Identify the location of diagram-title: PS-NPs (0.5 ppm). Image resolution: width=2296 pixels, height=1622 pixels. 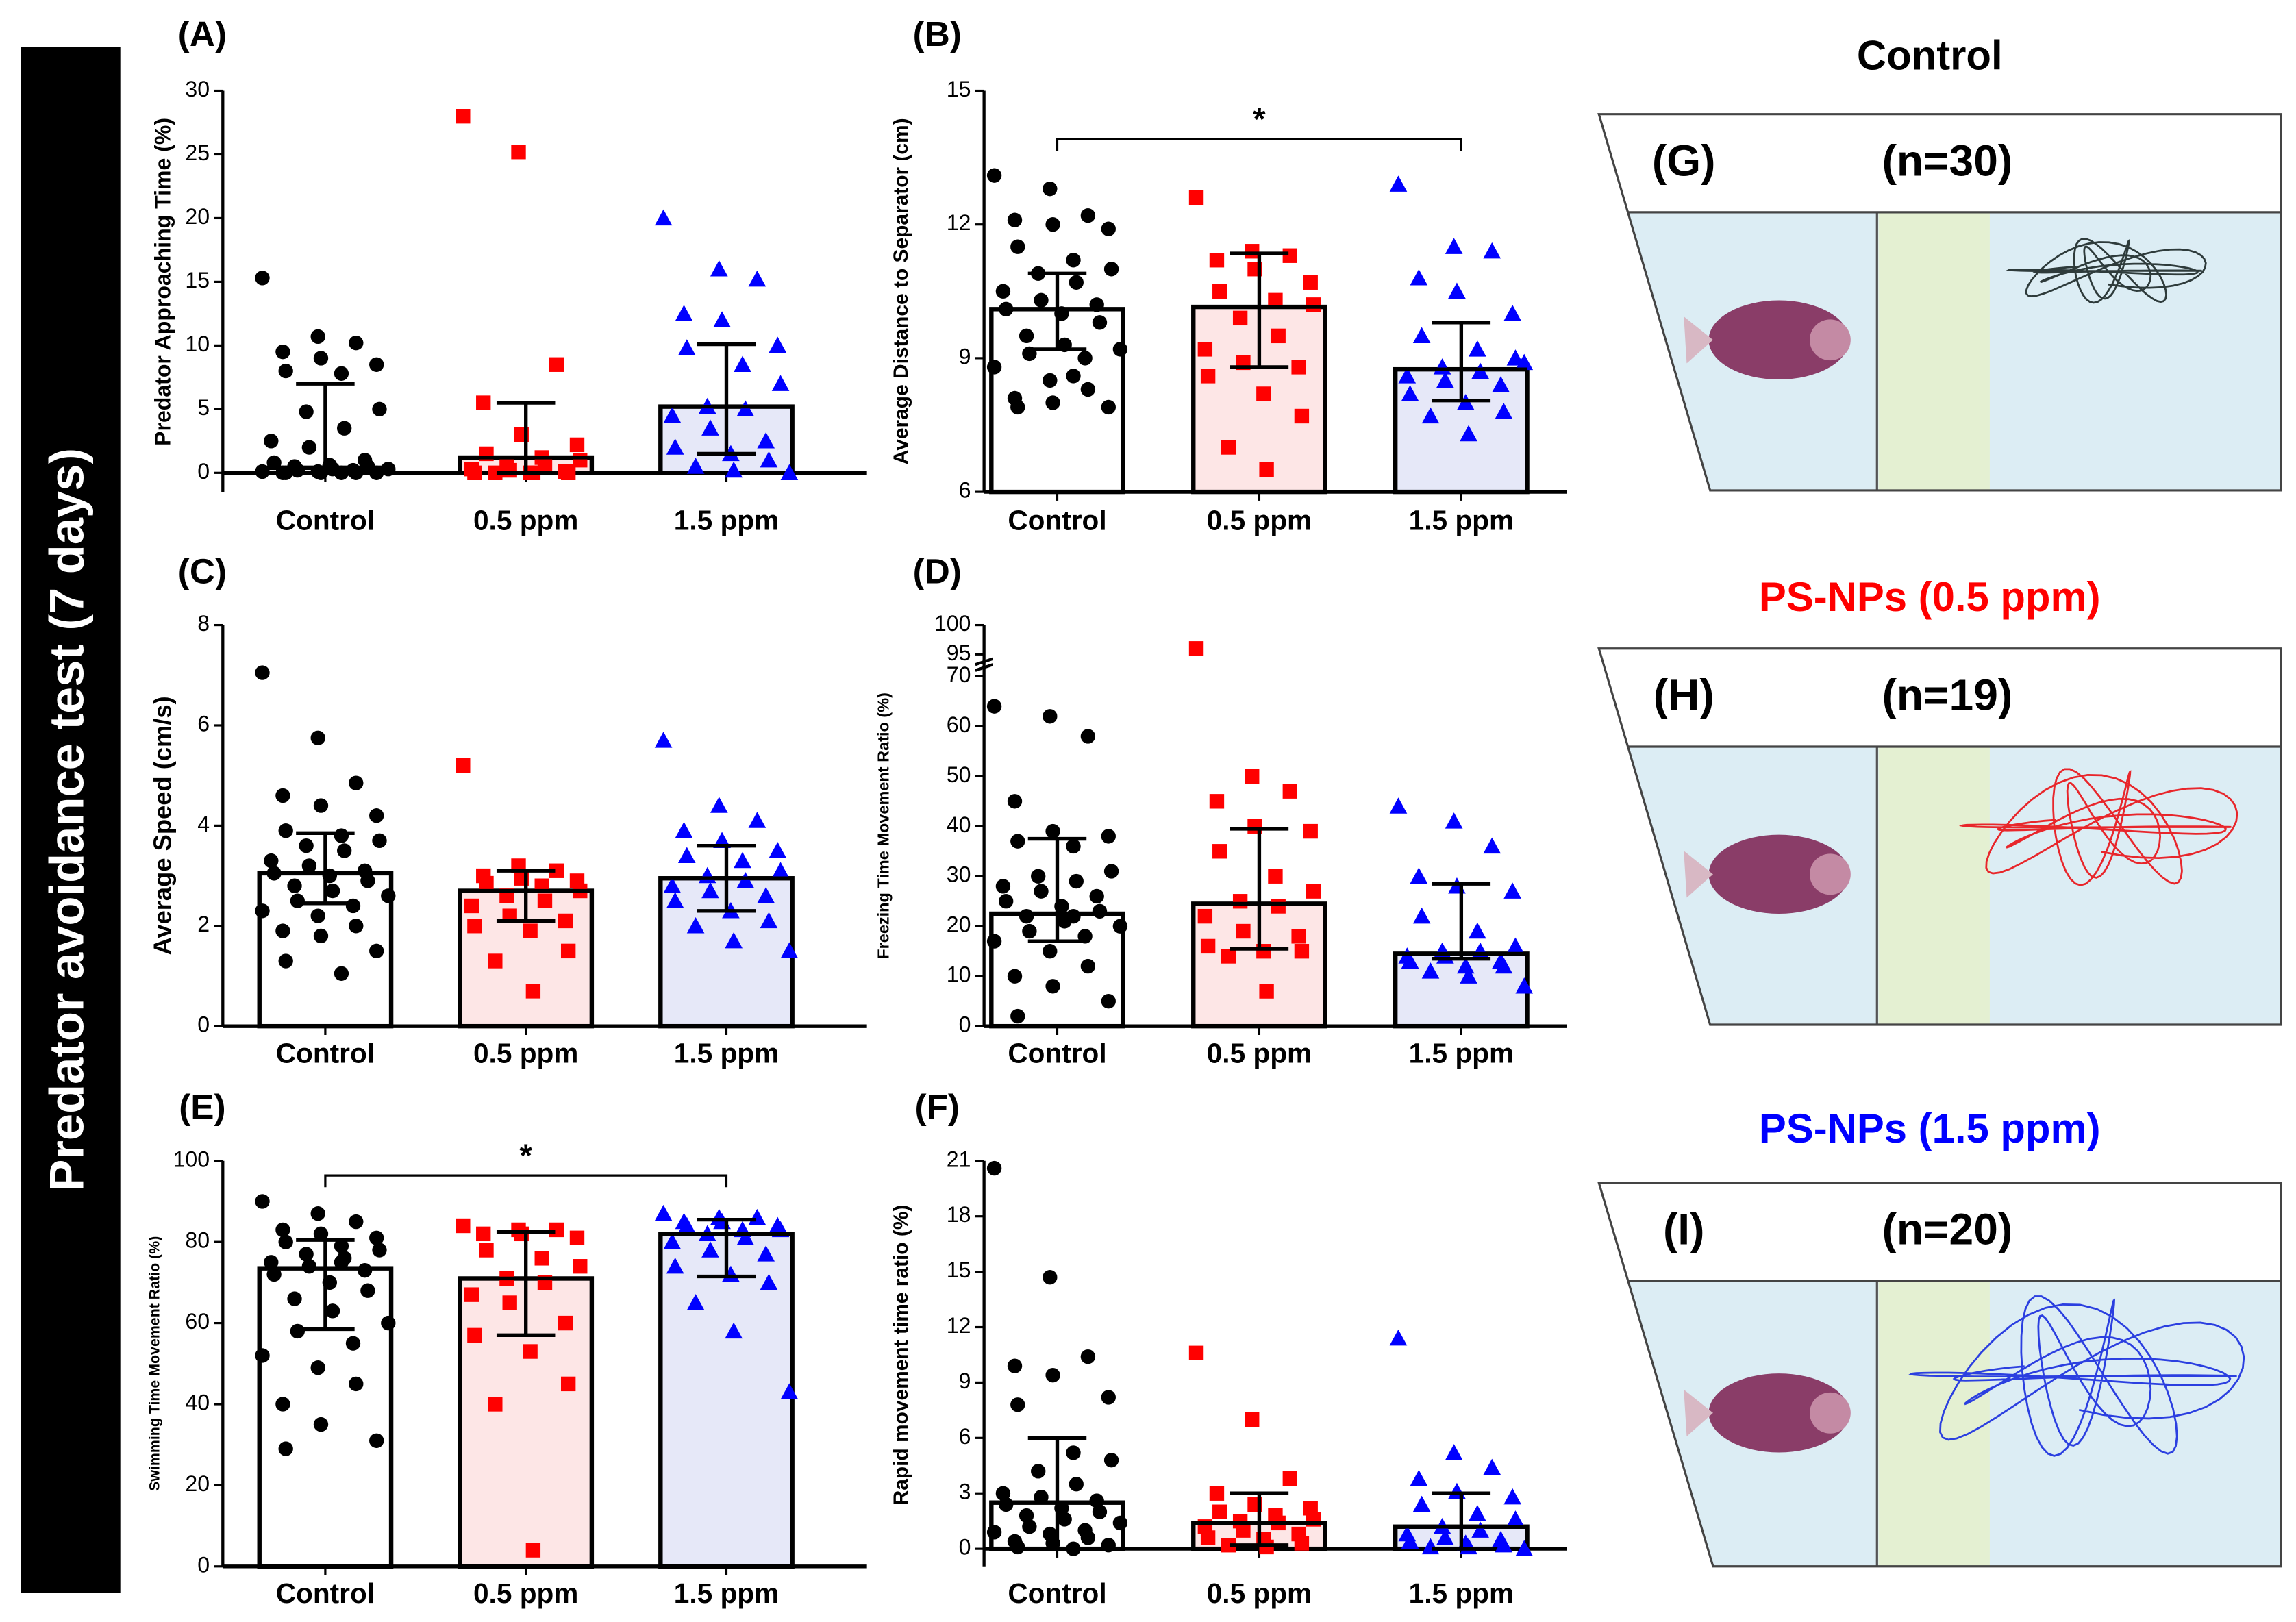
(1930, 597).